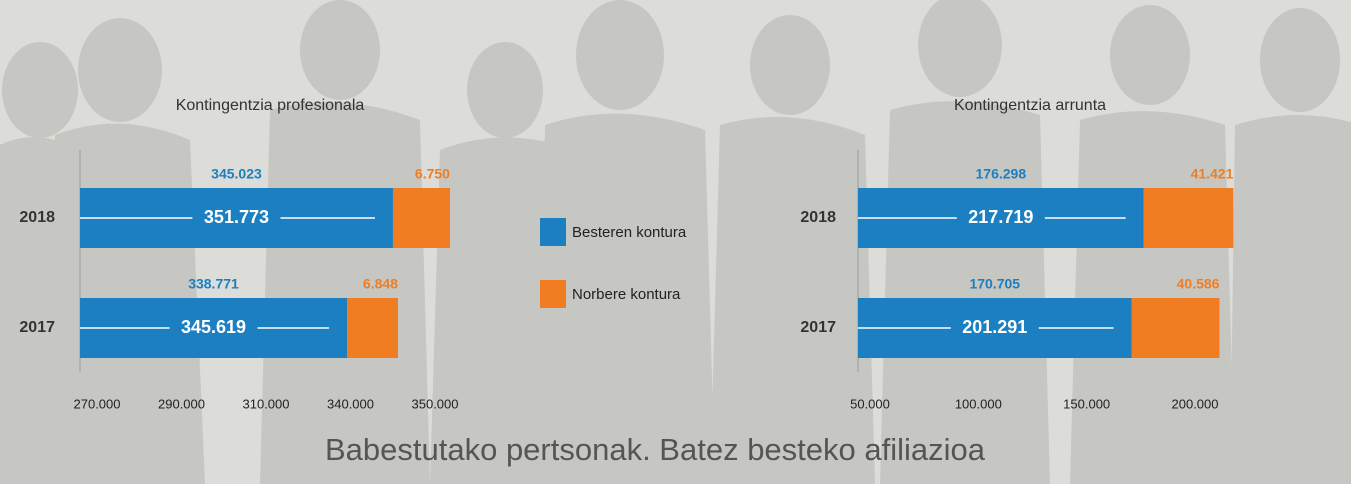 This screenshot has height=484, width=1351. What do you see at coordinates (97, 403) in the screenshot?
I see `x-tick-label: 270.000` at bounding box center [97, 403].